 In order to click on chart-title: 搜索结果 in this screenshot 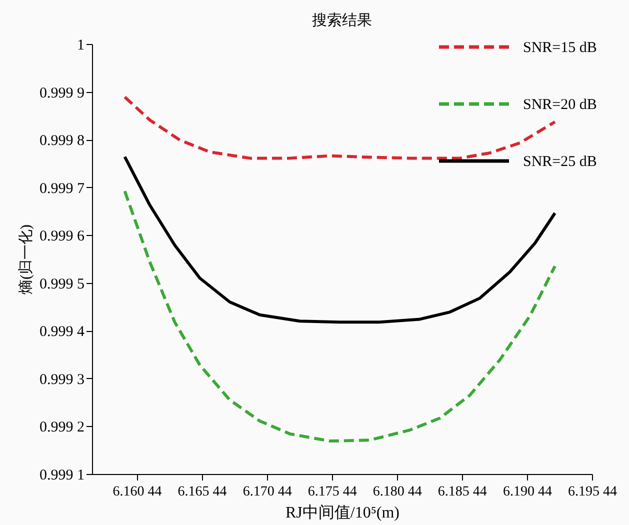, I will do `click(342, 20)`.